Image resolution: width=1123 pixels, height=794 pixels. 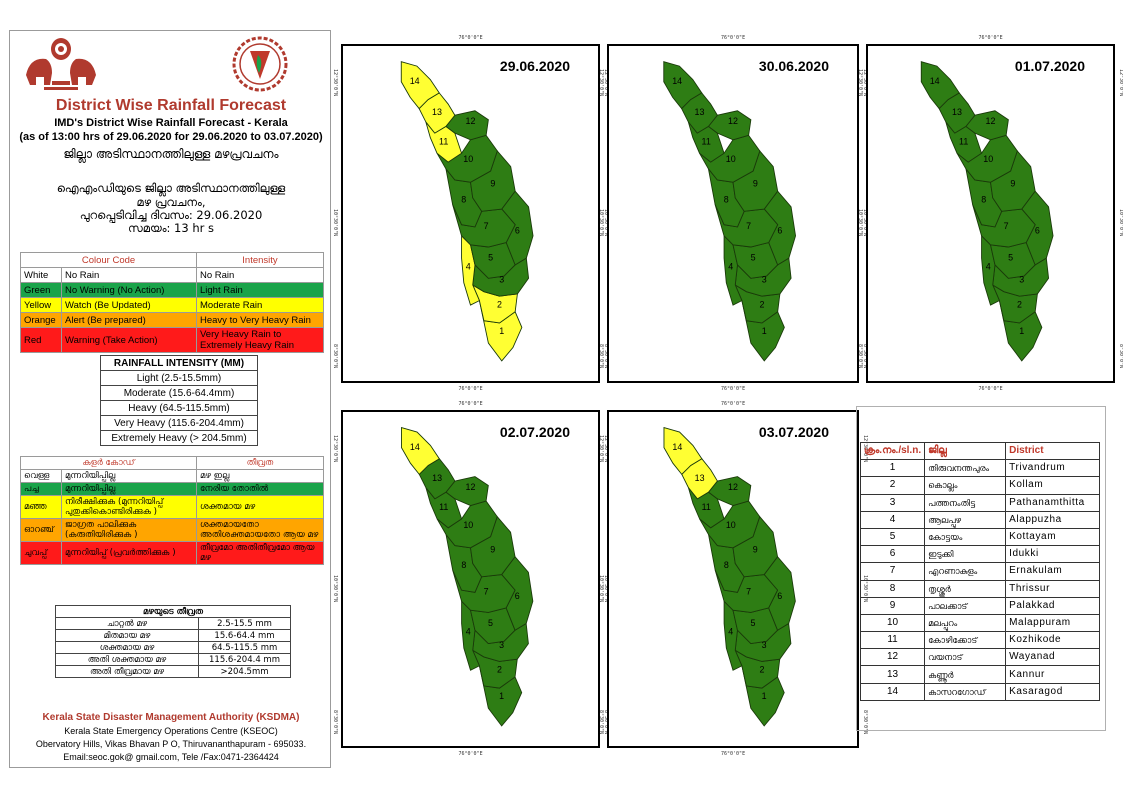 I want to click on ksdma-logo-icon, so click(x=260, y=64).